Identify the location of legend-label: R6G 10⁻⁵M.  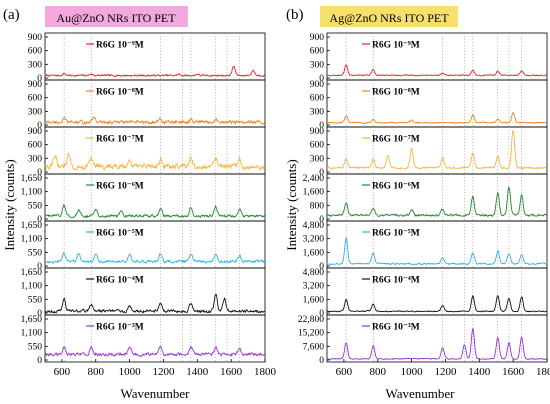
(120, 234).